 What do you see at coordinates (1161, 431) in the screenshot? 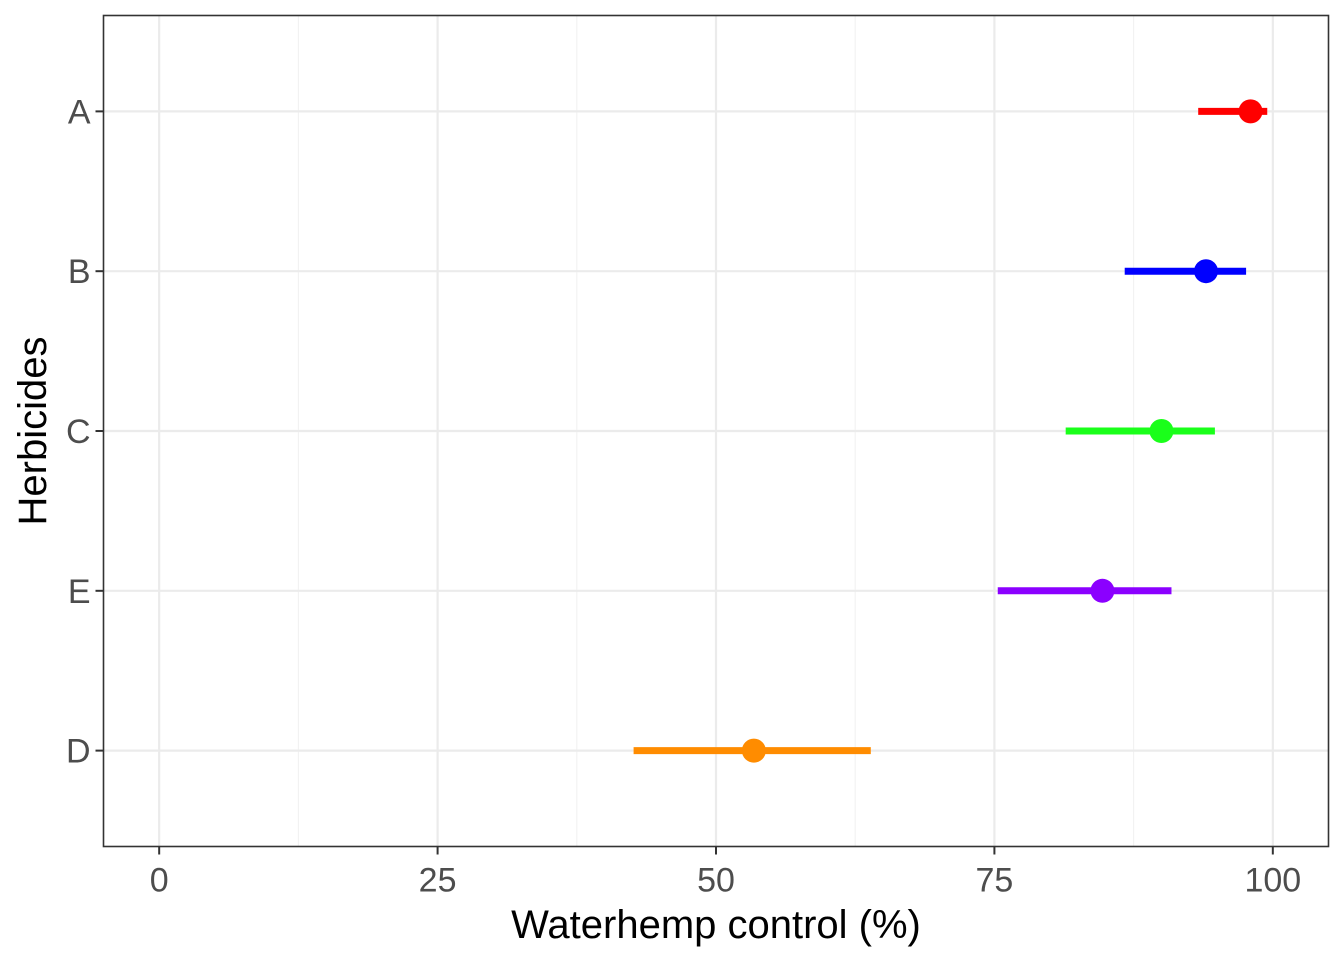
I see `point-estimate-c` at bounding box center [1161, 431].